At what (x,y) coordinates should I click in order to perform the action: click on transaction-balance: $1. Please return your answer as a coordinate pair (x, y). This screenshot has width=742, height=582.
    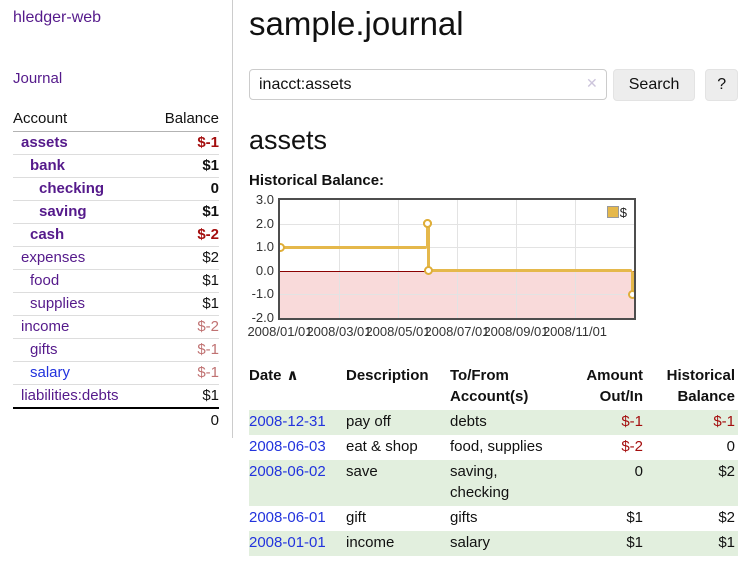
    Looking at the image, I should click on (726, 543).